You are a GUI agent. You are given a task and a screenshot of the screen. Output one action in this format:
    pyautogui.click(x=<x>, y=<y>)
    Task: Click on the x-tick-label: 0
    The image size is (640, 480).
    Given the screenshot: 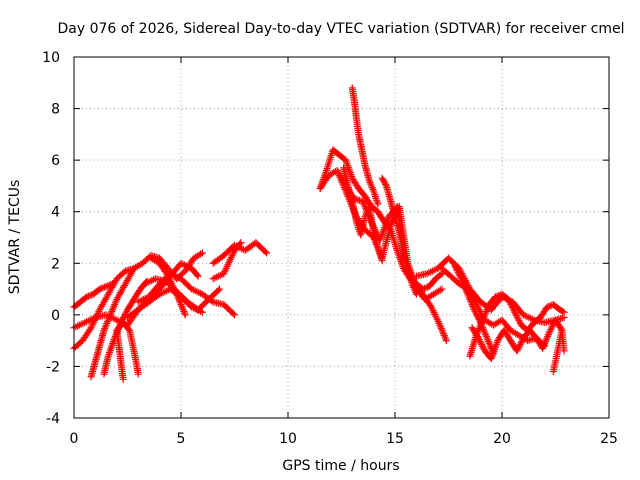 What is the action you would take?
    pyautogui.click(x=74, y=439)
    